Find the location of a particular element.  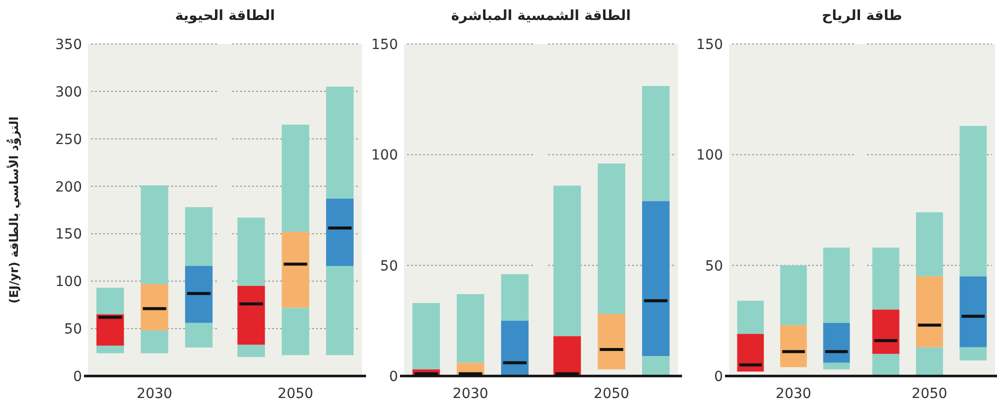

y-tick-label: 250 is located at coordinates (68, 140).